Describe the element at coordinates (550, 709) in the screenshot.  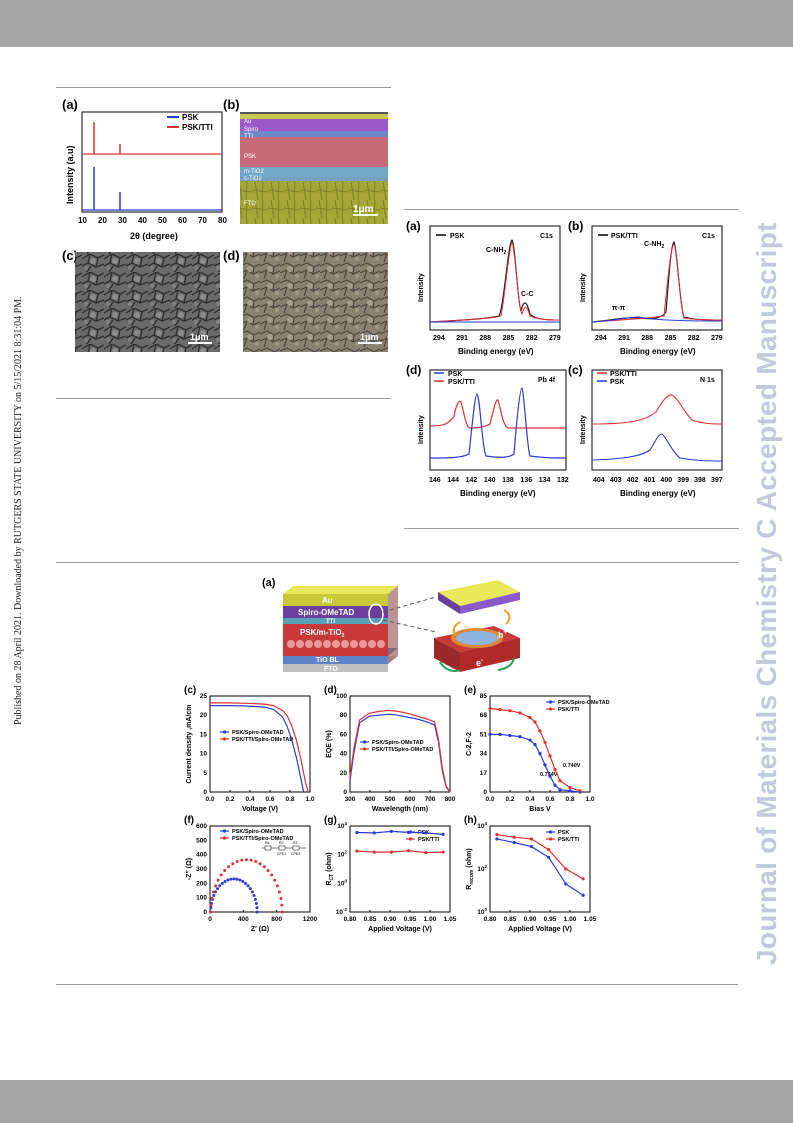
I see `fig3-e-legend-marker` at that location.